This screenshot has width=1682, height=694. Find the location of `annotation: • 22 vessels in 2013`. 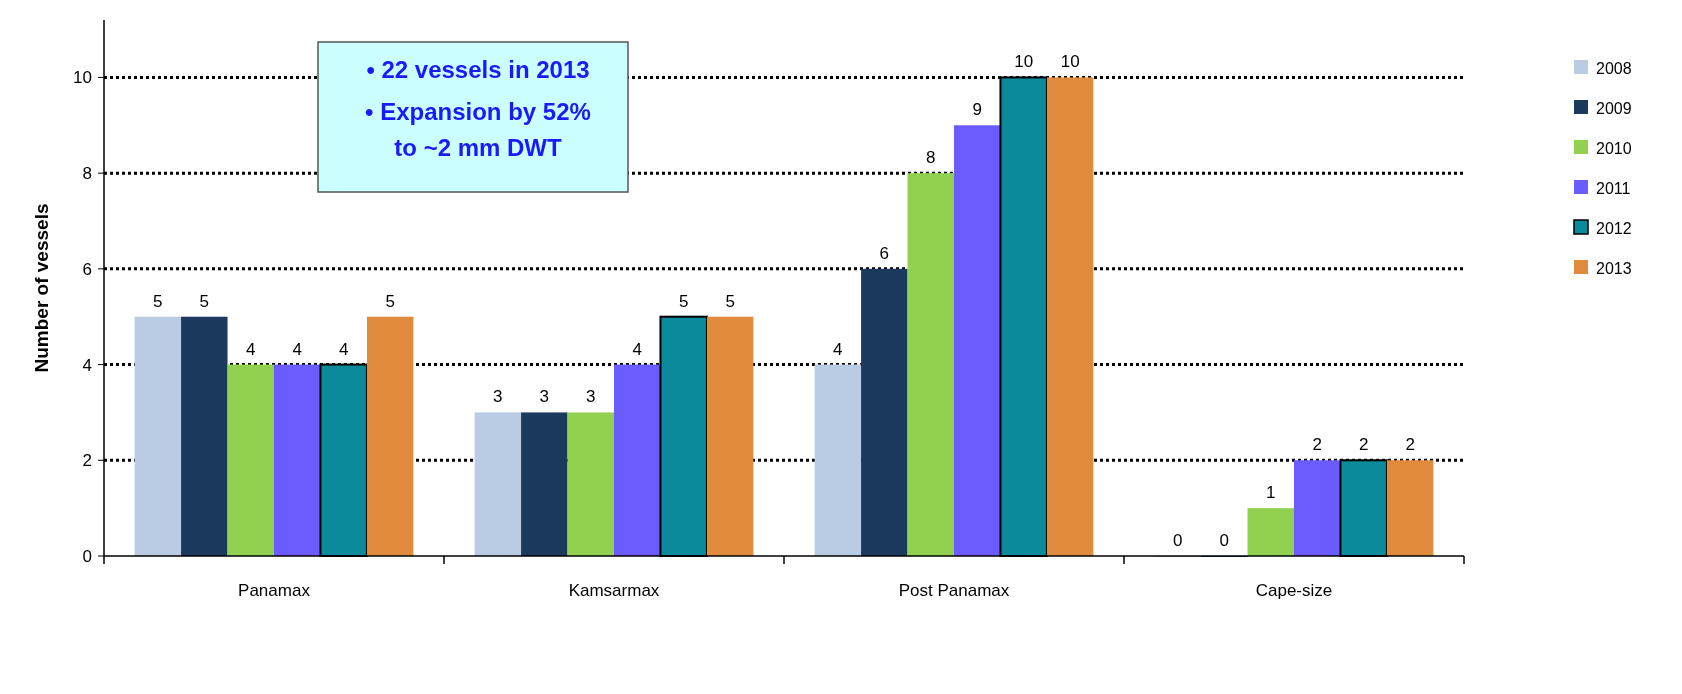

annotation: • 22 vessels in 2013 is located at coordinates (478, 69).